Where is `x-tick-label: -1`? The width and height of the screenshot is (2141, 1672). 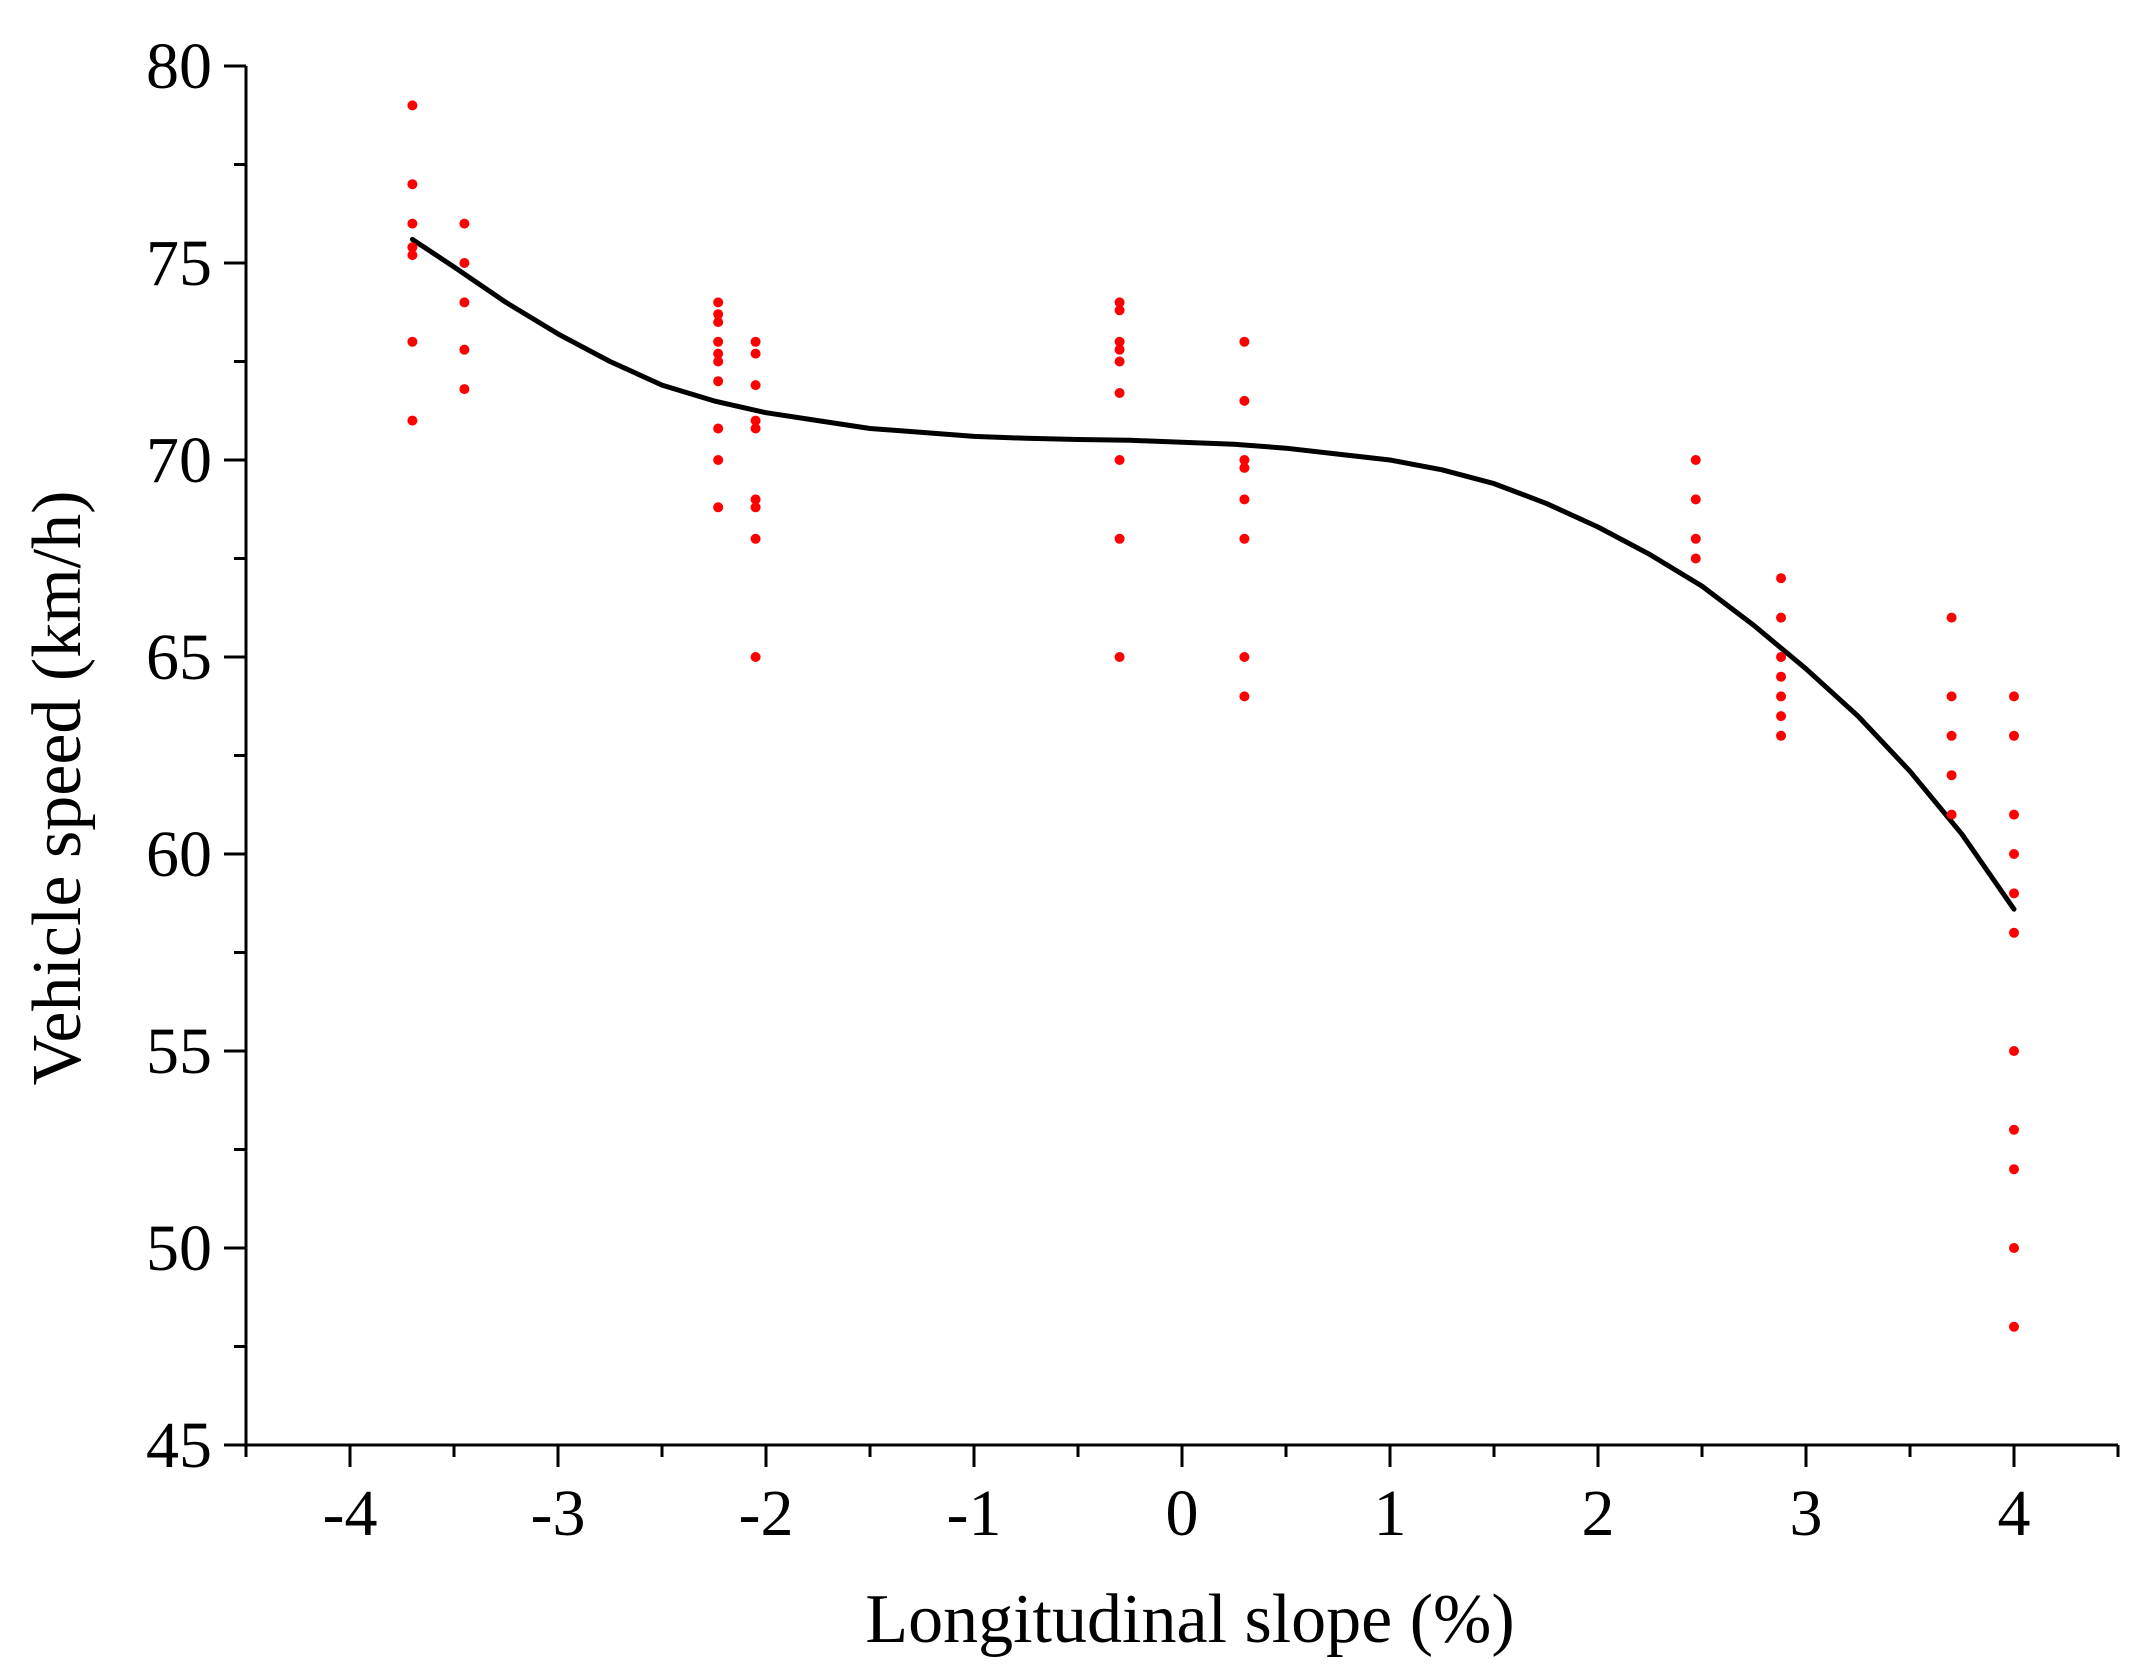 x-tick-label: -1 is located at coordinates (974, 1513).